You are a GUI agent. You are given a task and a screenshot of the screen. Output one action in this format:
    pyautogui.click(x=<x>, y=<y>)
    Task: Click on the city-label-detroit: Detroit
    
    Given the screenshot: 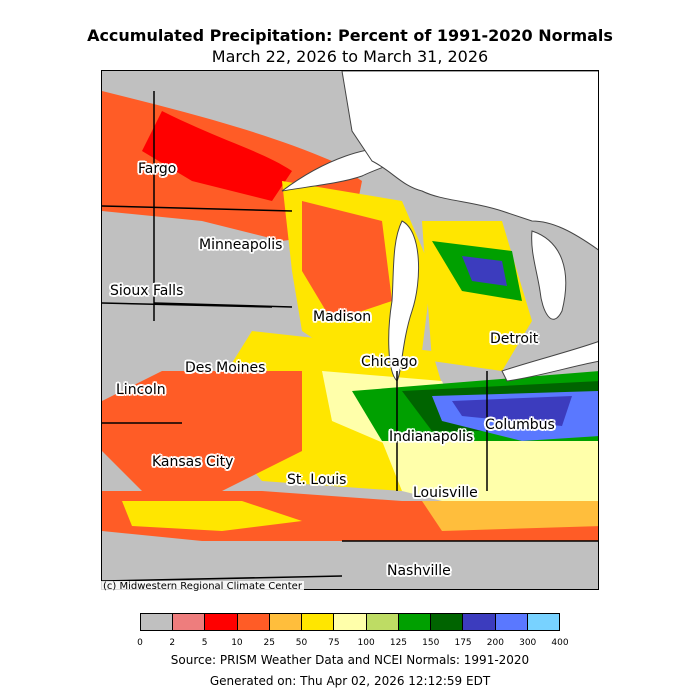 What is the action you would take?
    pyautogui.click(x=514, y=339)
    